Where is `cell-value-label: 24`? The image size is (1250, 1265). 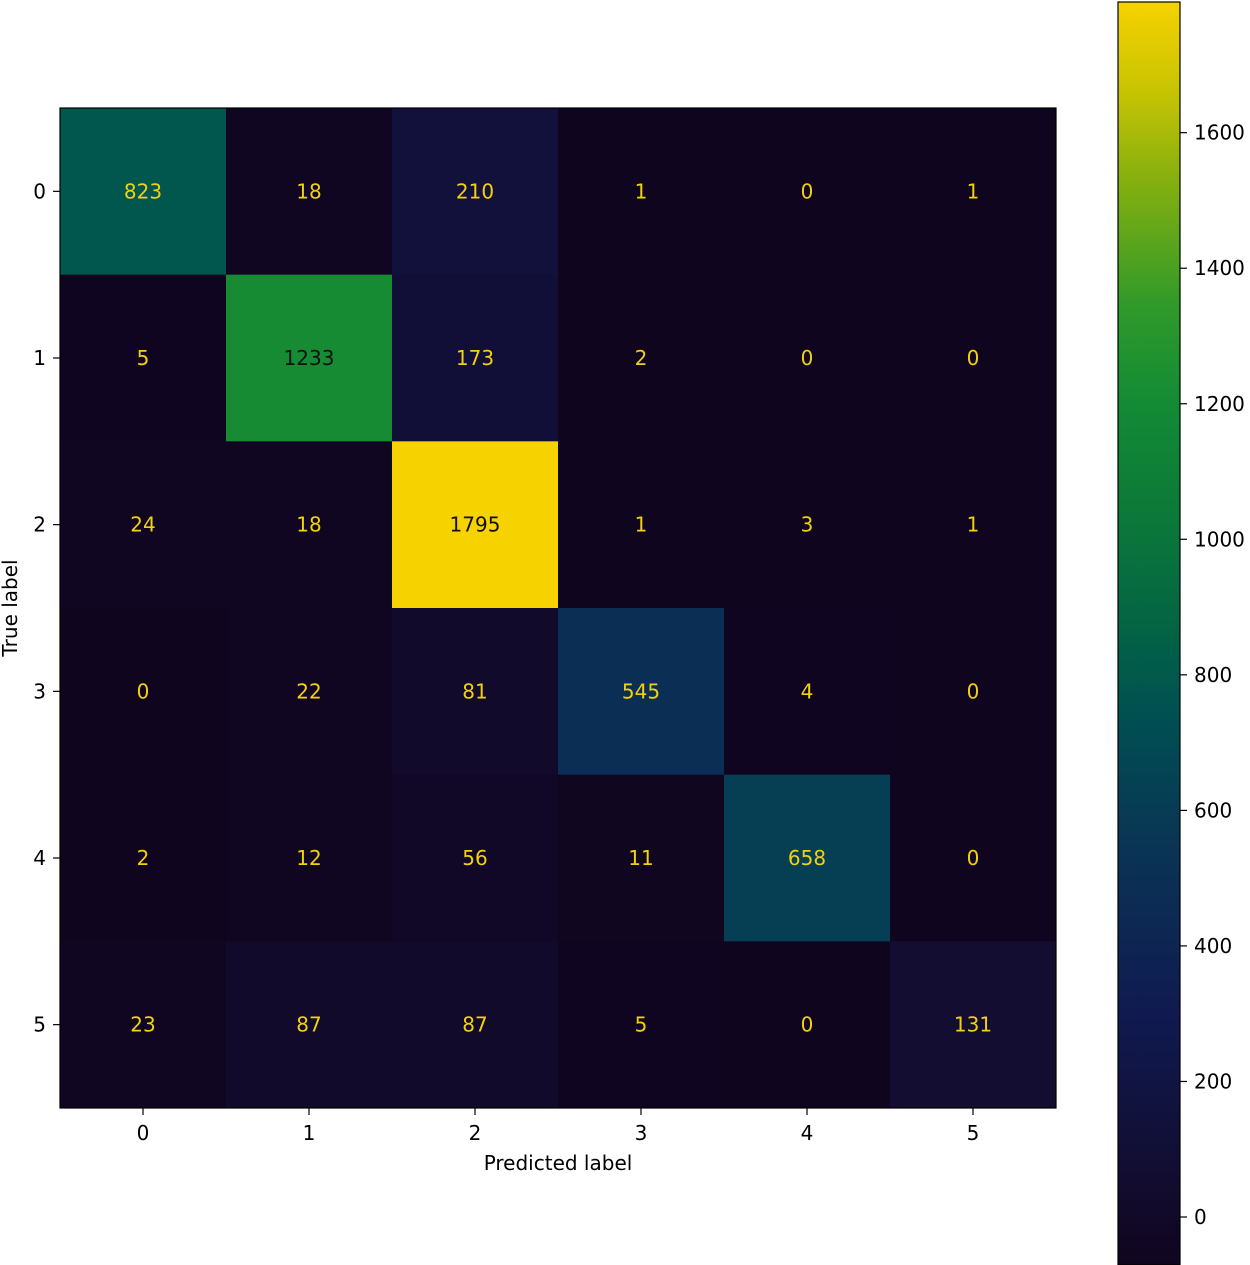 cell-value-label: 24 is located at coordinates (142, 525).